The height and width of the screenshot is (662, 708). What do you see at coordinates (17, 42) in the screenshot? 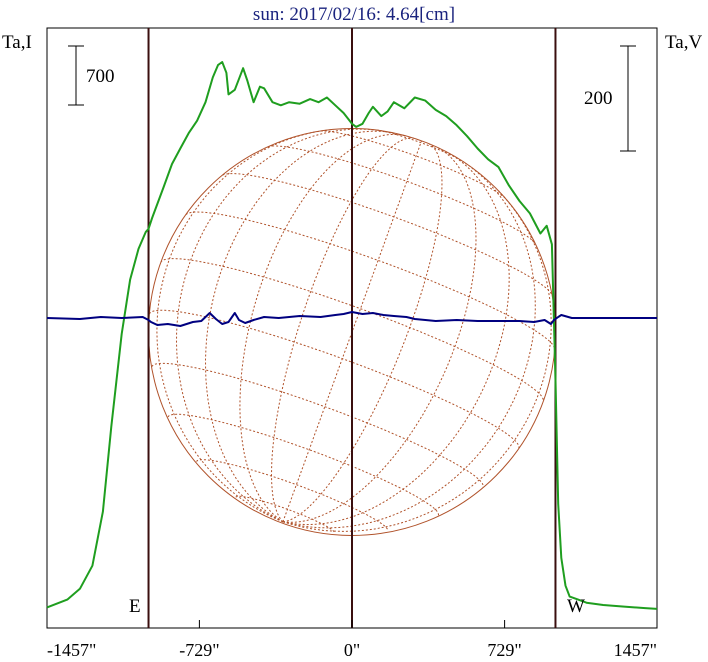
I see `left-axis-label: Ta,I` at bounding box center [17, 42].